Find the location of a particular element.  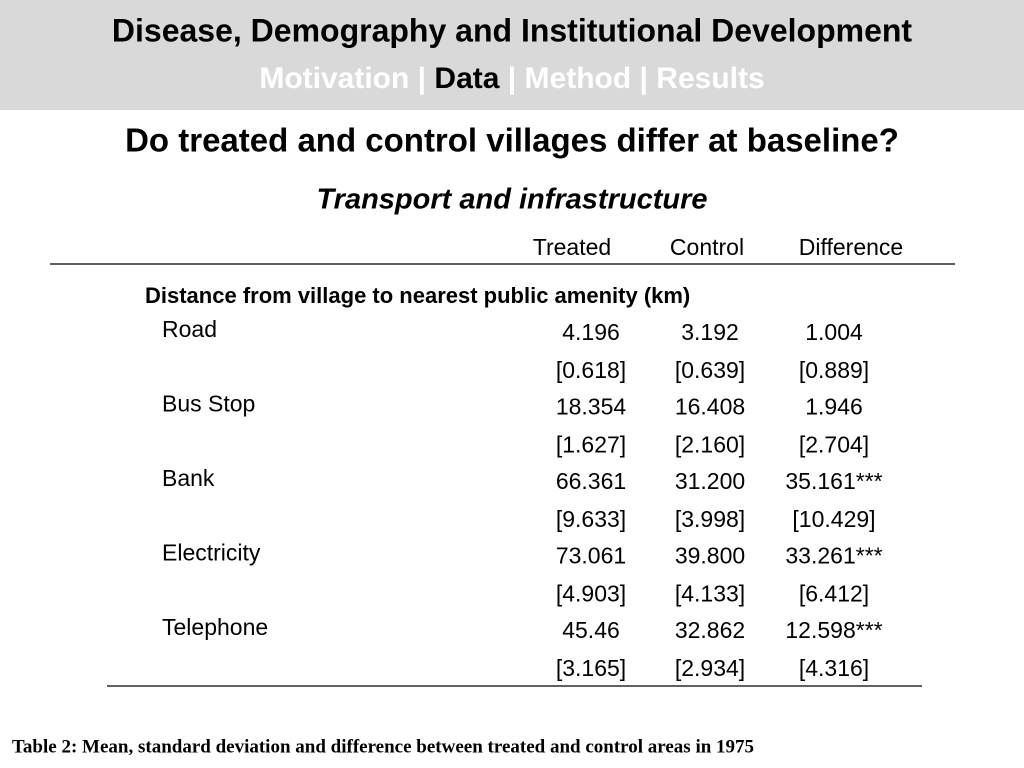

cell-mean: 39.800 is located at coordinates (710, 556).